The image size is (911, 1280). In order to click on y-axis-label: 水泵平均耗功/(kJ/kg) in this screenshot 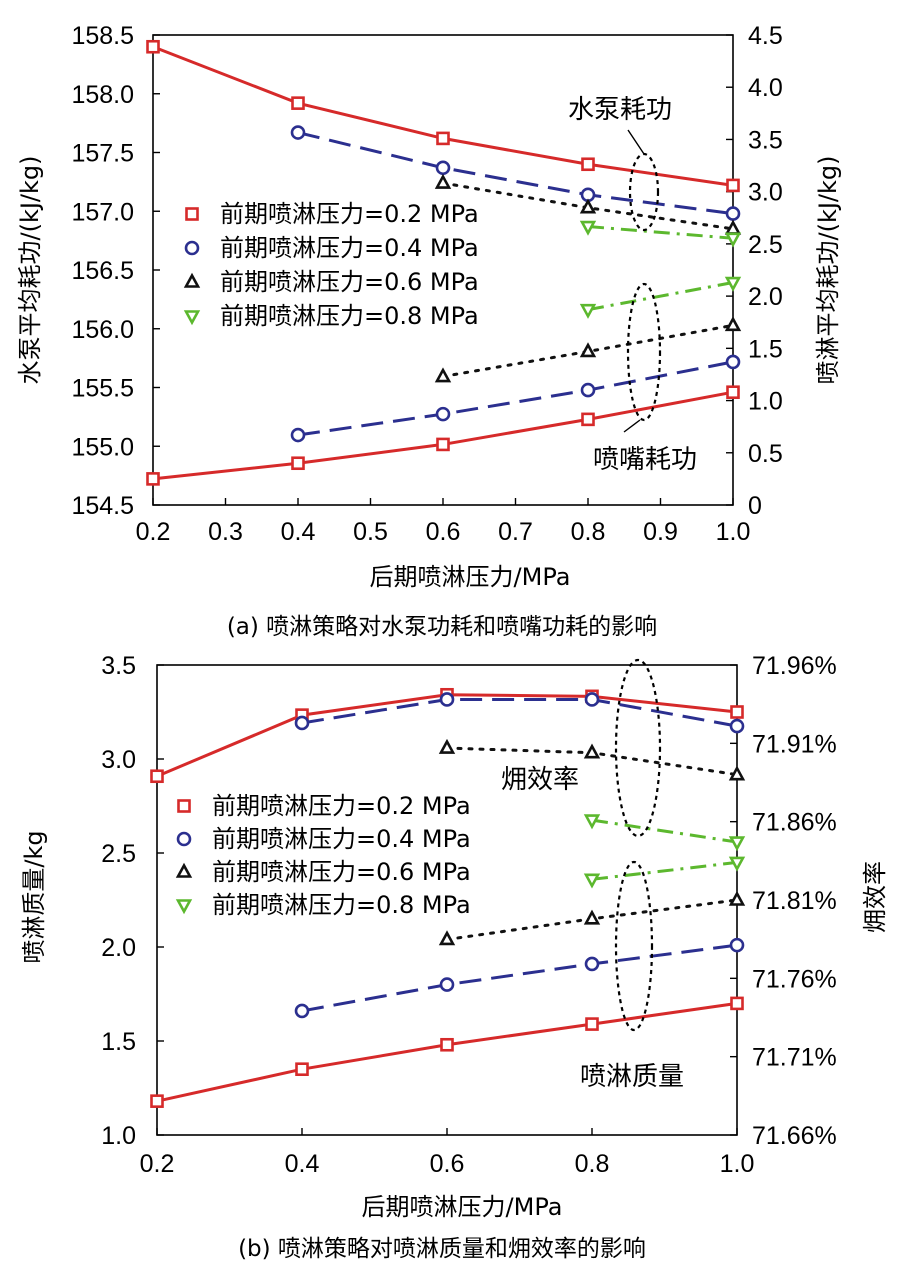, I will do `click(30, 269)`.